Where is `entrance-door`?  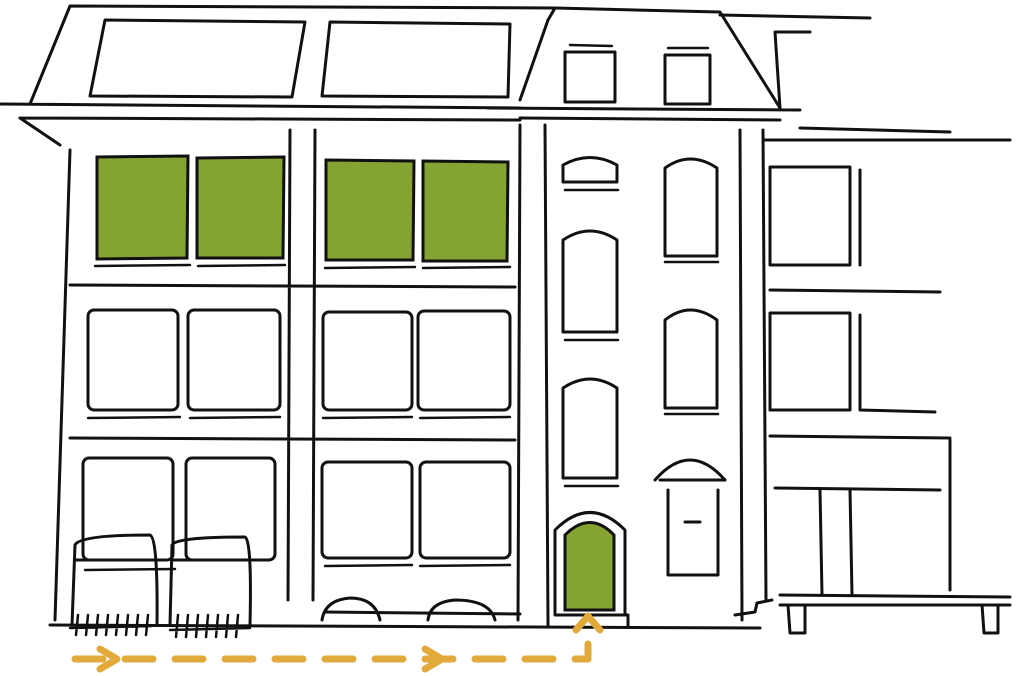
entrance-door is located at coordinates (589, 566).